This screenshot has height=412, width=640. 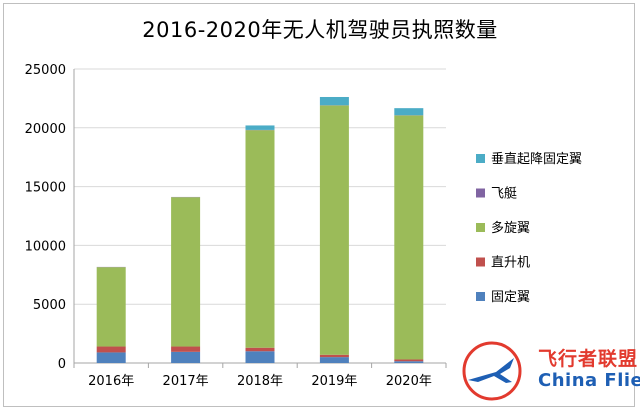 What do you see at coordinates (49, 305) in the screenshot?
I see `y-tick-label: 5000` at bounding box center [49, 305].